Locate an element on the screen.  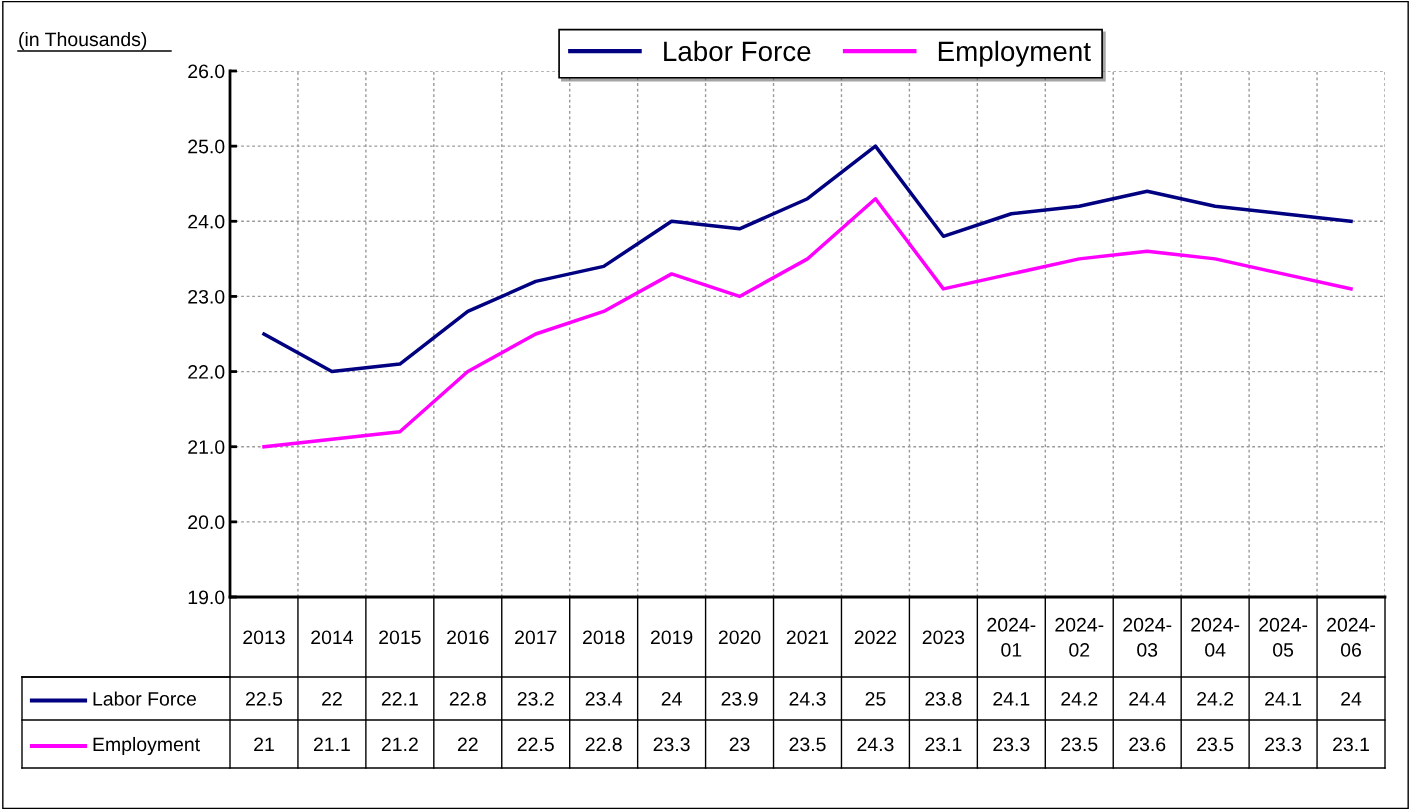
y-tick-label: 21.0 is located at coordinates (206, 447).